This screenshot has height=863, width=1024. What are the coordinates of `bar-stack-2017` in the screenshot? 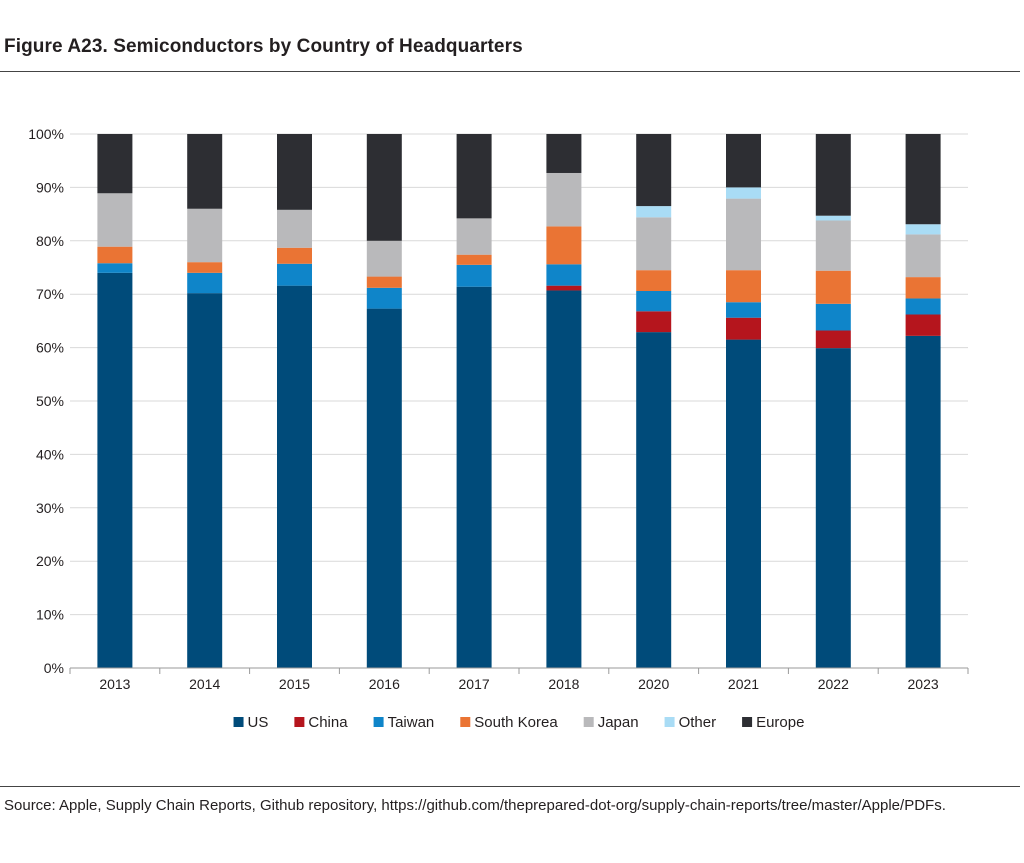 It's located at (474, 401).